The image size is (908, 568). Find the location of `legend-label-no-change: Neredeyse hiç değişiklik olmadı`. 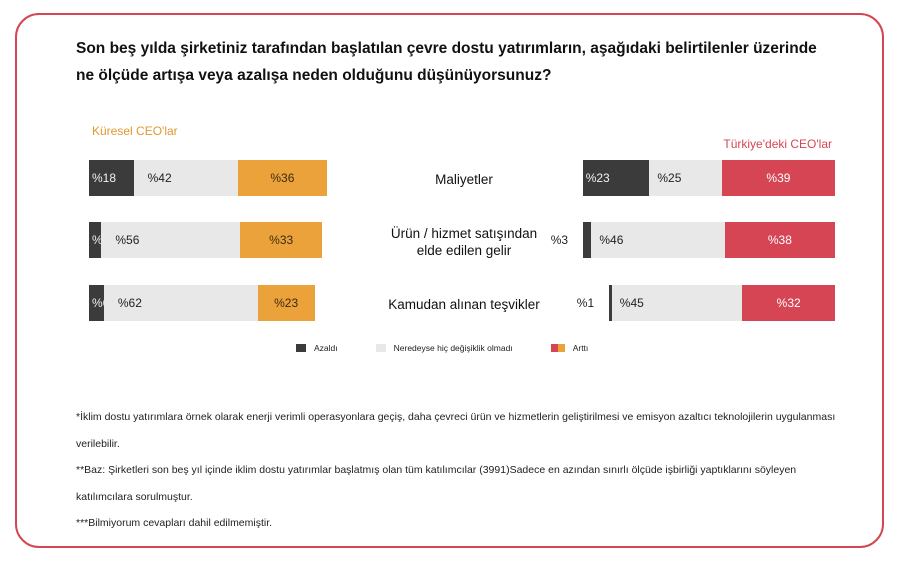

legend-label-no-change: Neredeyse hiç değişiklik olmadı is located at coordinates (453, 348).